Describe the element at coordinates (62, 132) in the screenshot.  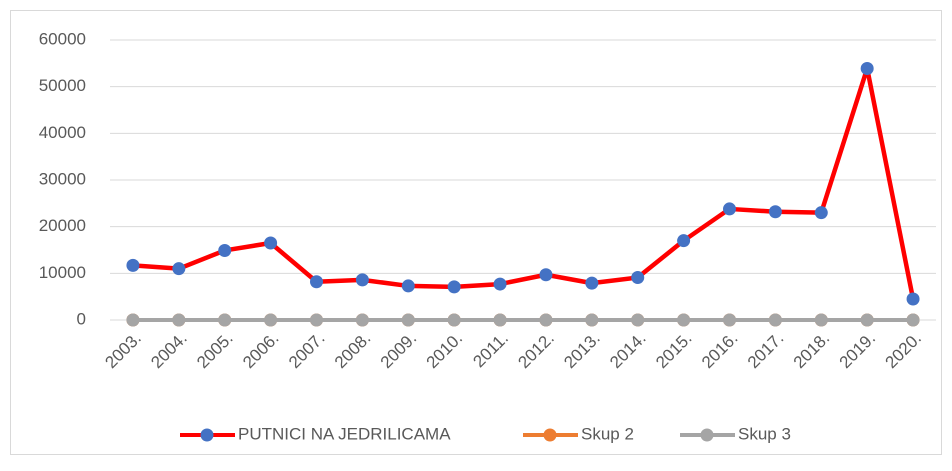
I see `y-tick-label: 40000` at that location.